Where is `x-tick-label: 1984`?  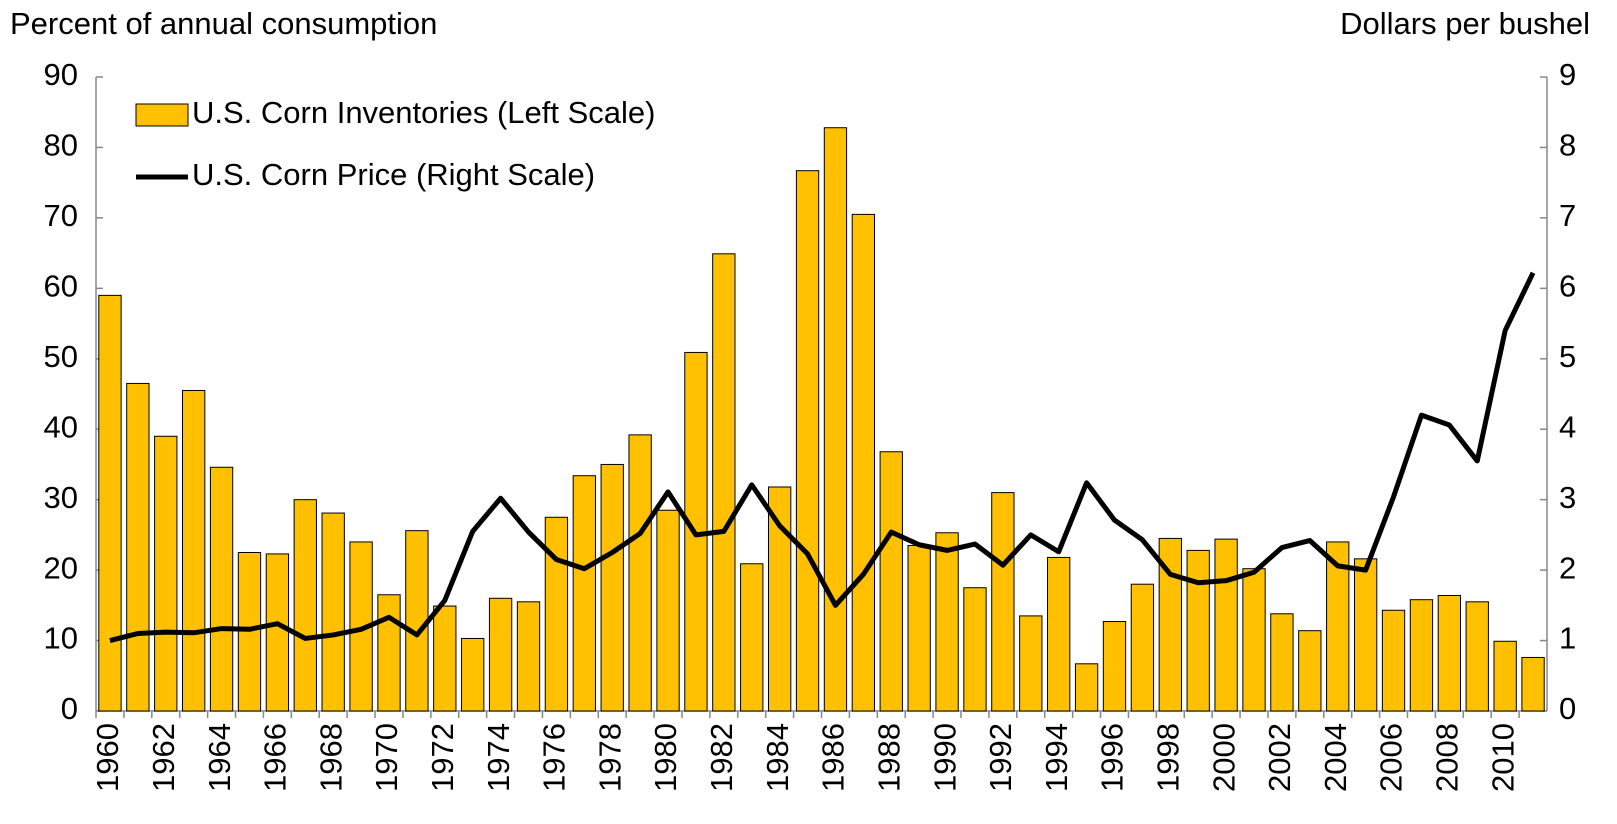 x-tick-label: 1984 is located at coordinates (777, 757).